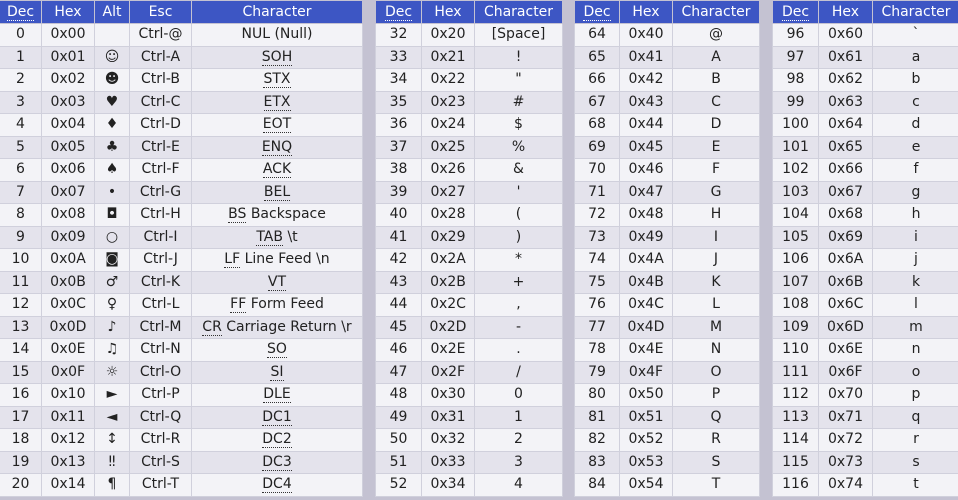 The image size is (958, 500). I want to click on hex-cell: 0x30, so click(448, 395).